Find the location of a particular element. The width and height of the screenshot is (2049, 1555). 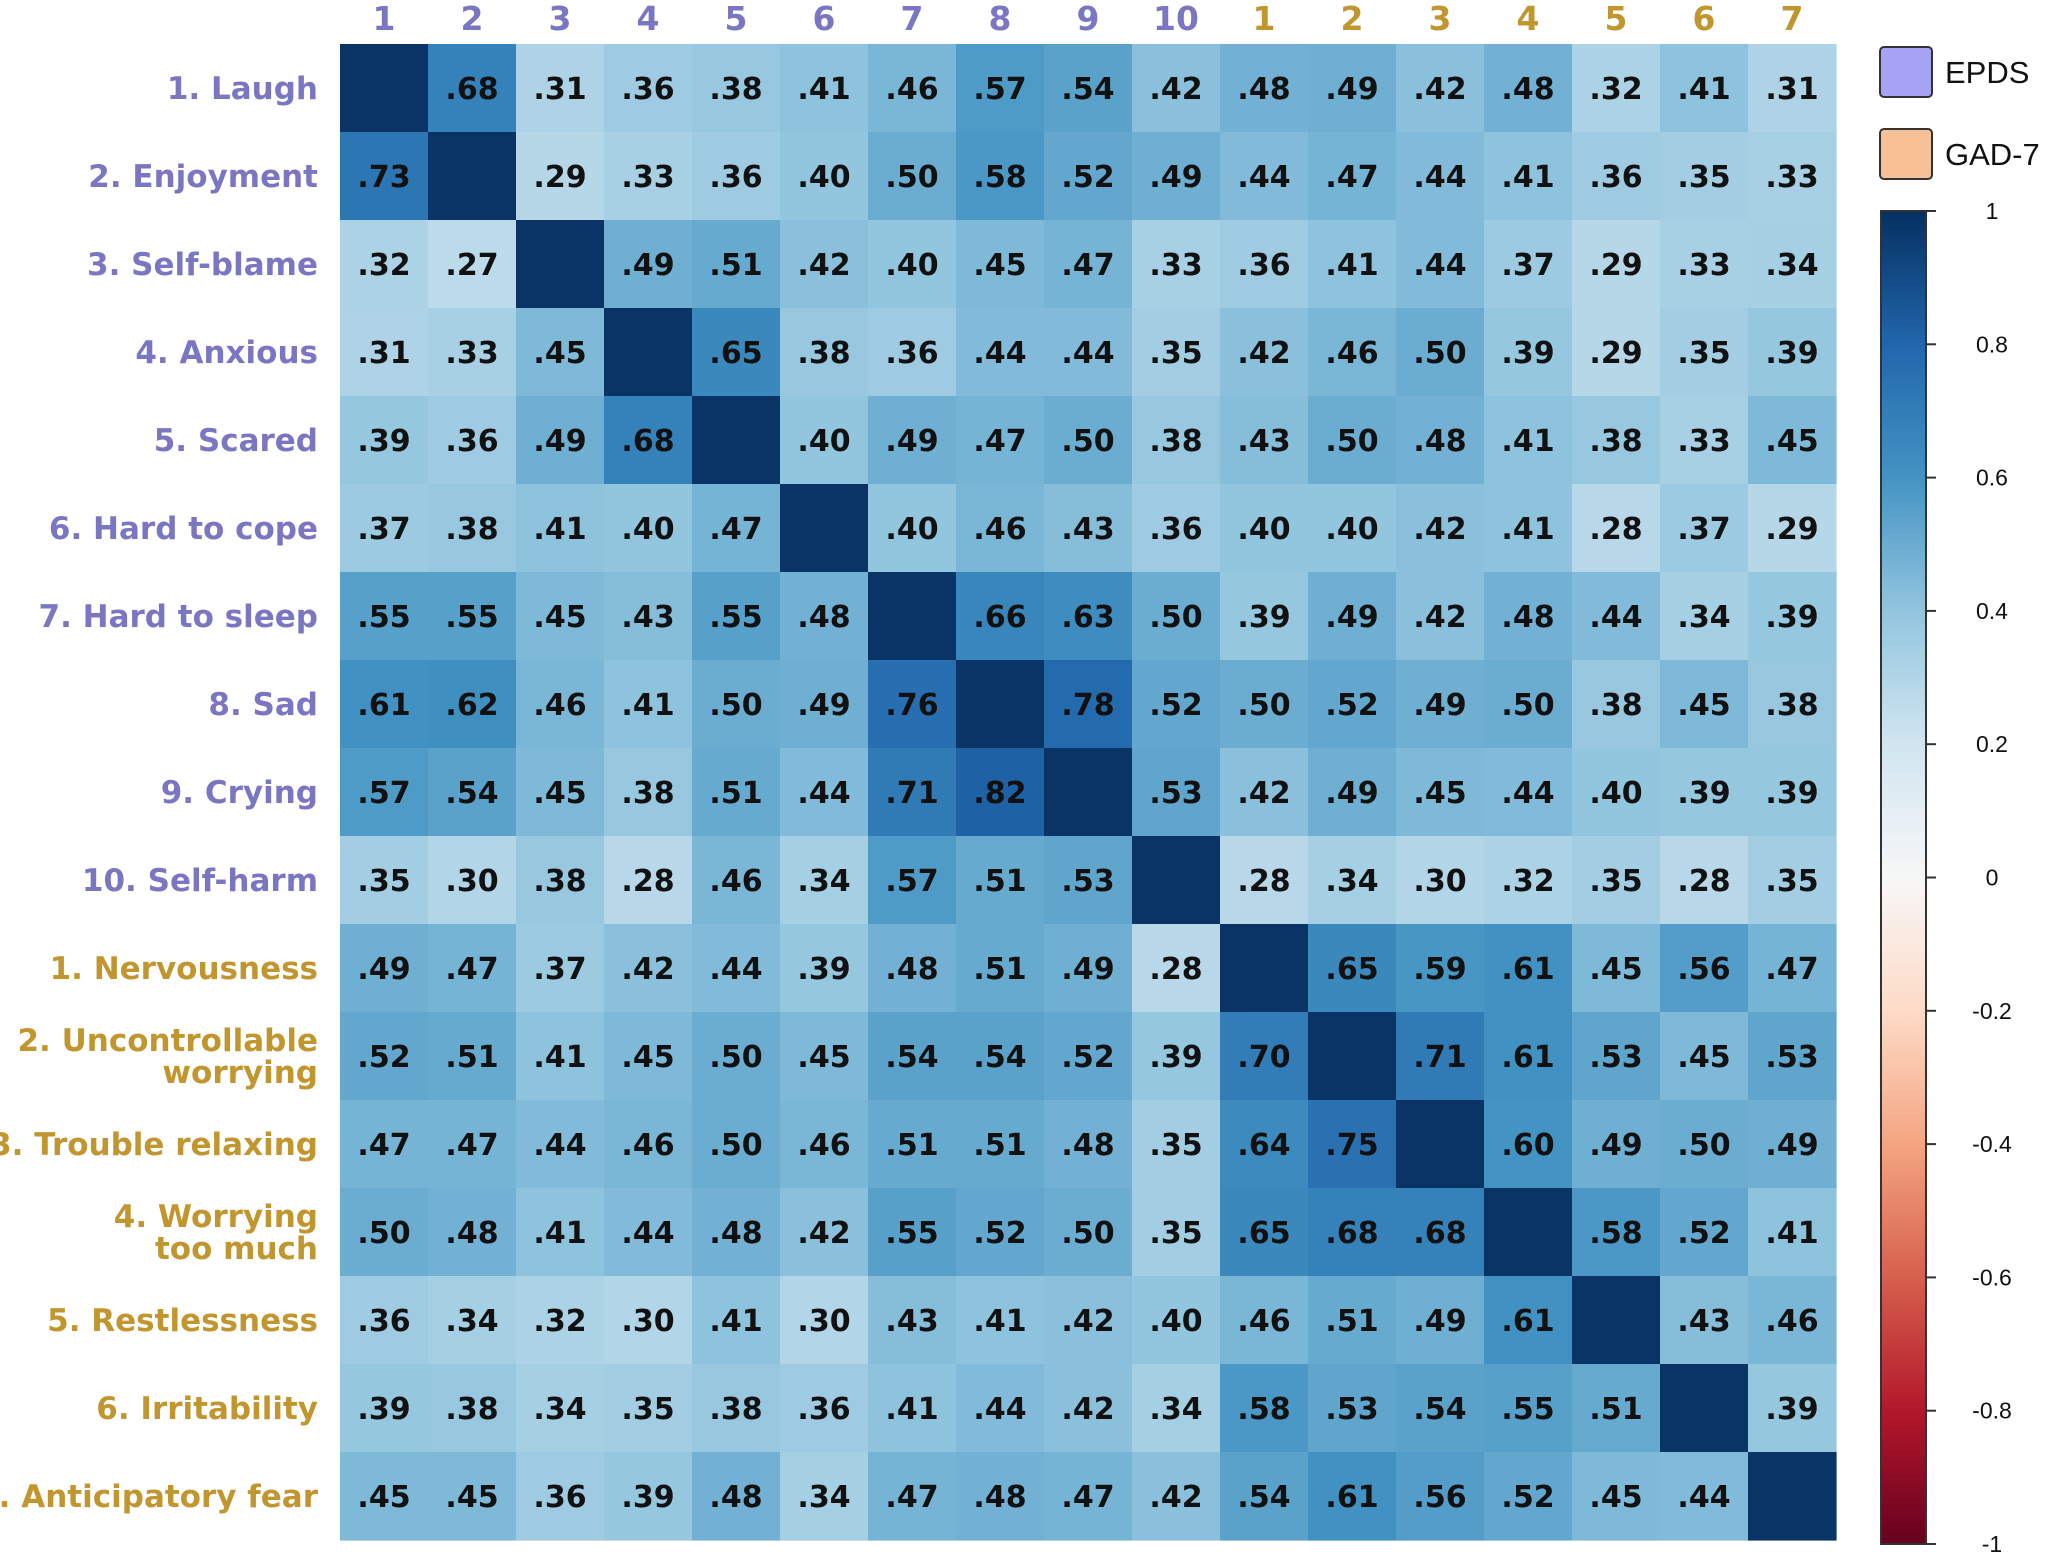

cell-value-label: .58 is located at coordinates (1263, 1409).